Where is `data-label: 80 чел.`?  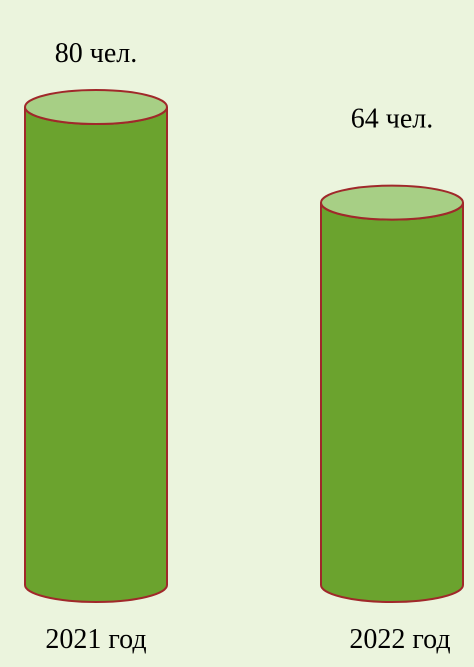 data-label: 80 чел. is located at coordinates (96, 53).